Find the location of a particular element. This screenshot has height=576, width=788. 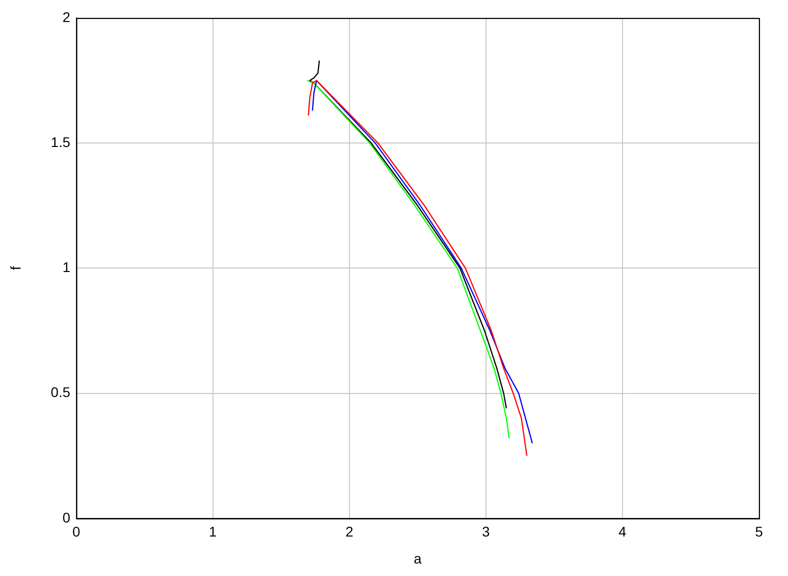

x-tick-label: 3 is located at coordinates (486, 532).